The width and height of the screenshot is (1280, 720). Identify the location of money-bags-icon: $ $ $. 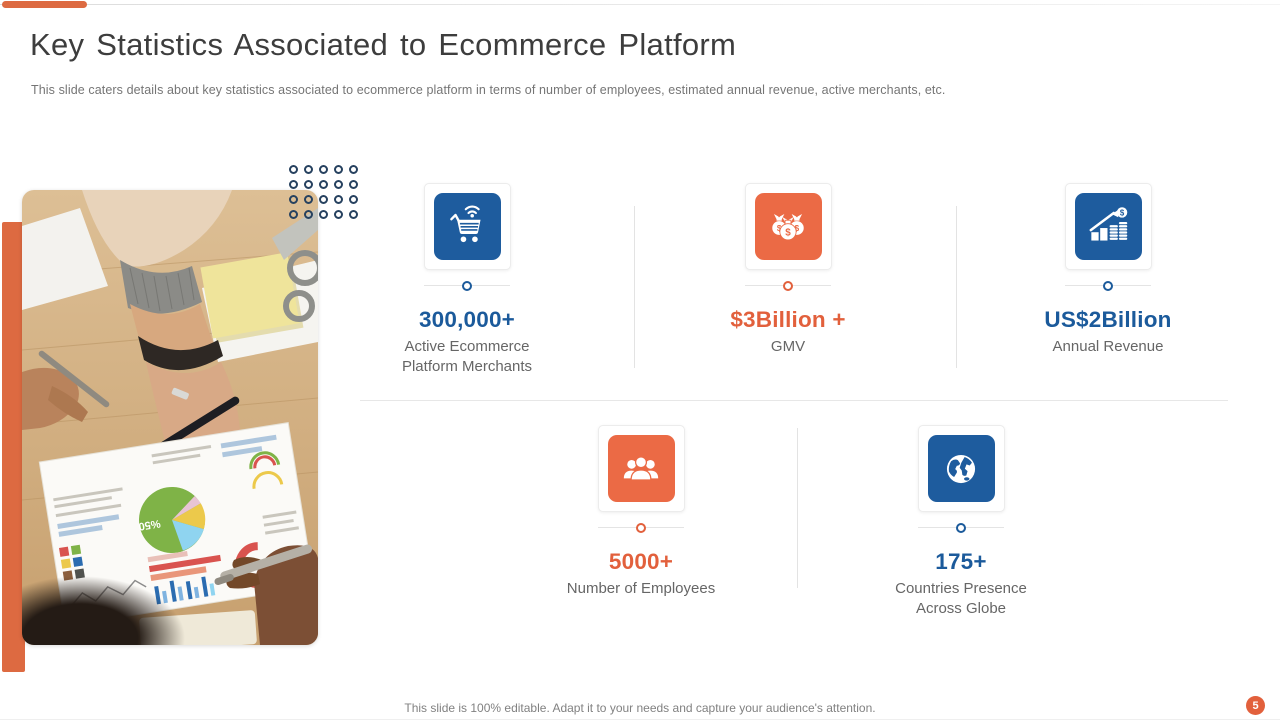
(788, 226).